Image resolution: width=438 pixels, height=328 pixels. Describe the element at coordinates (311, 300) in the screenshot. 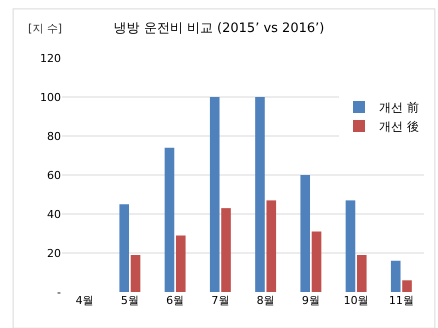

I see `x-tick-label: 9월` at that location.